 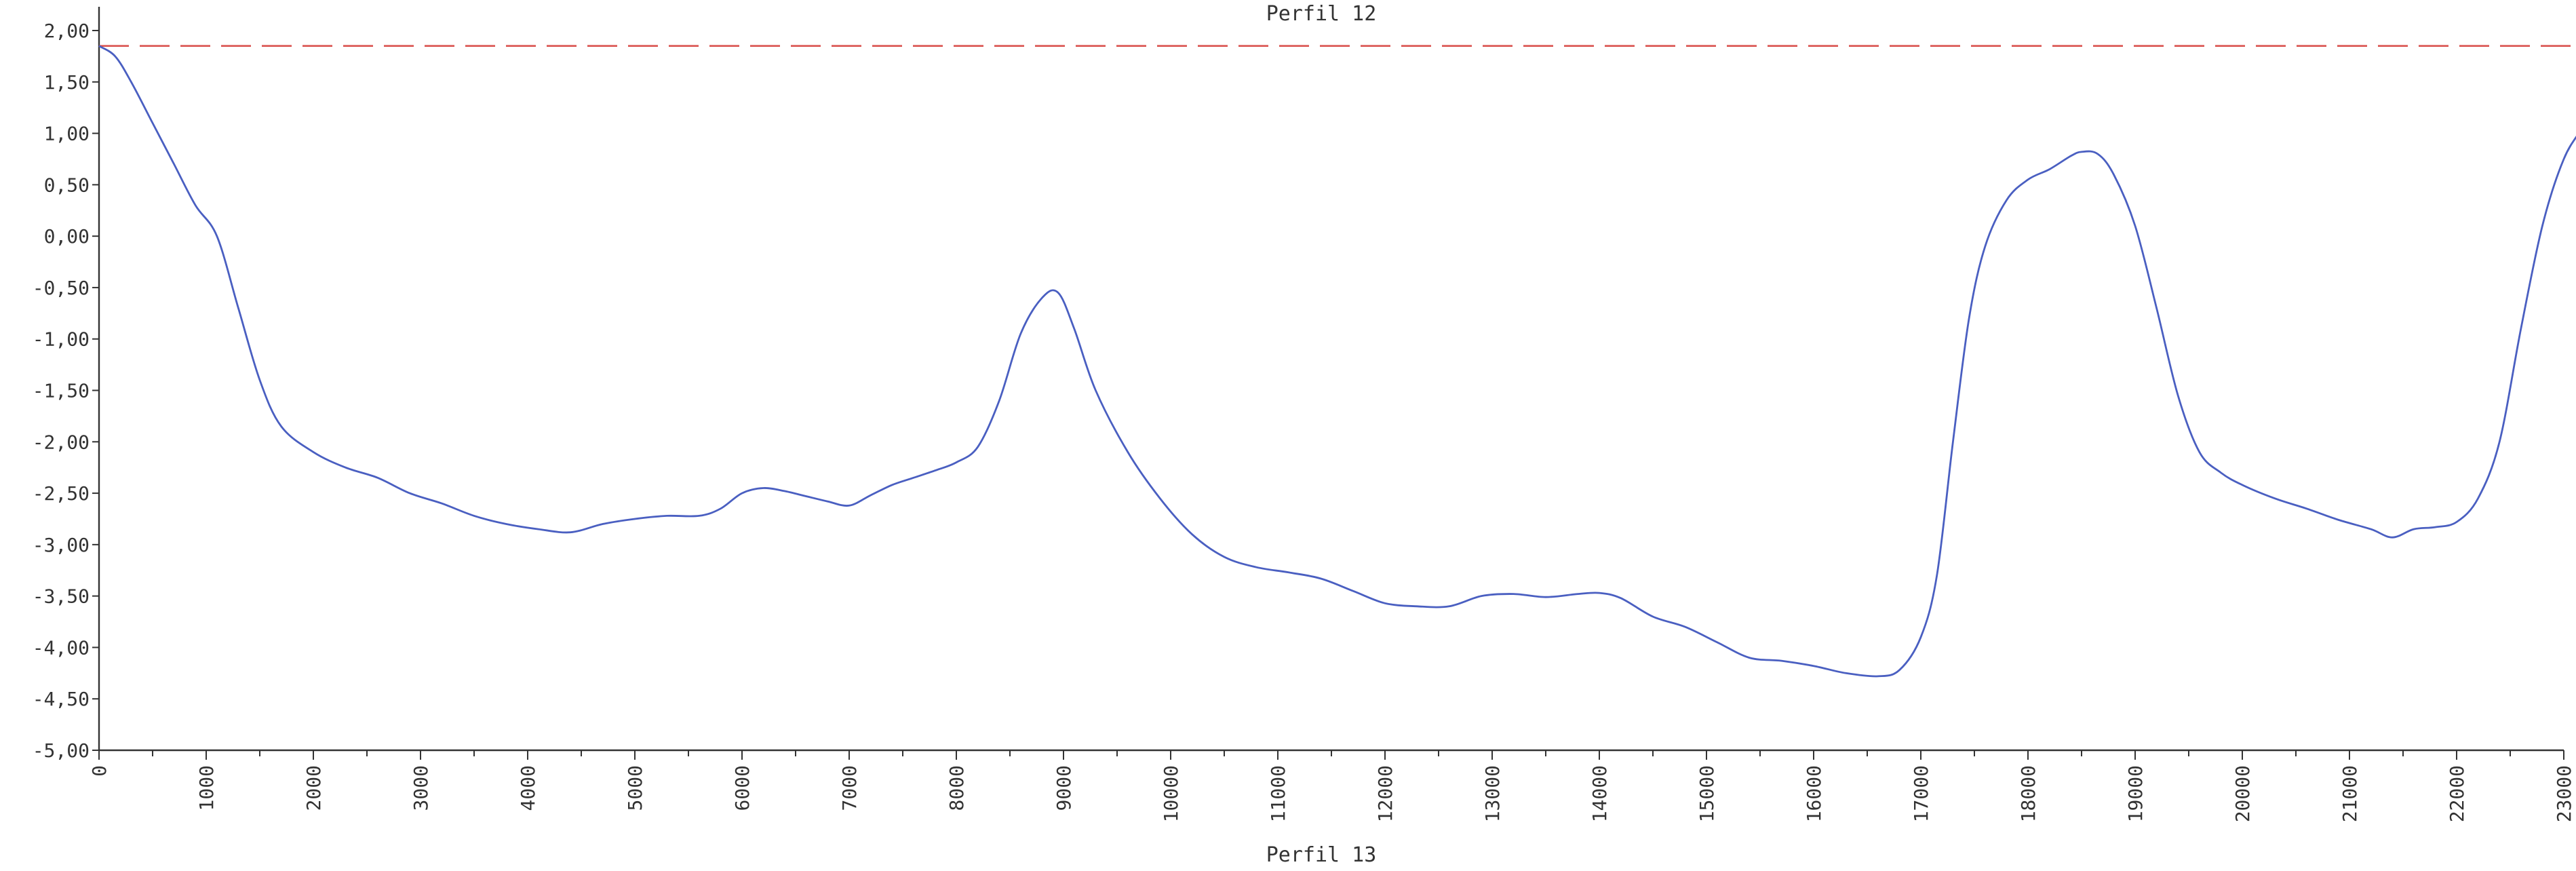 I want to click on x-tick-label: 17000, so click(x=1921, y=793).